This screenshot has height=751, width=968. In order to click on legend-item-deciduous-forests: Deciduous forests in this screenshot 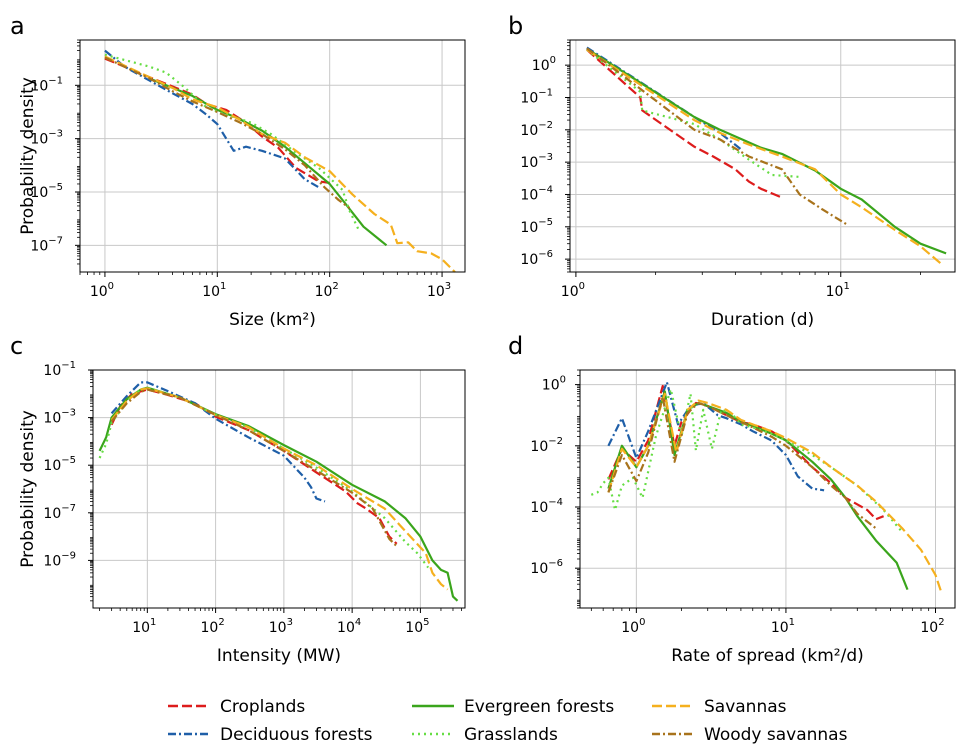, I will do `click(270, 735)`.